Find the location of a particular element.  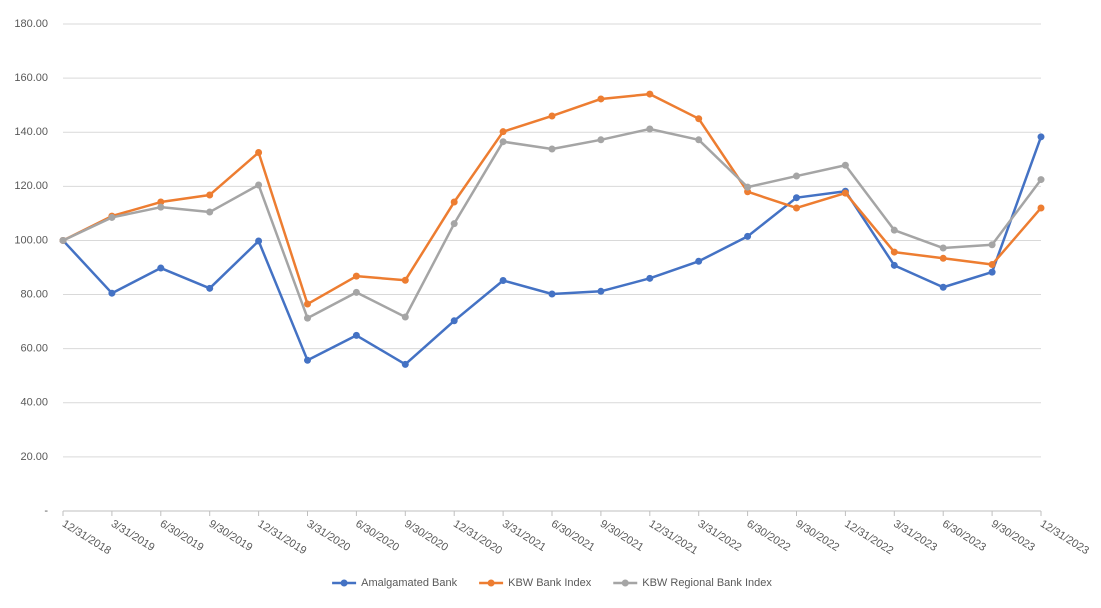

legend-item: KBW Bank Index is located at coordinates (535, 583).